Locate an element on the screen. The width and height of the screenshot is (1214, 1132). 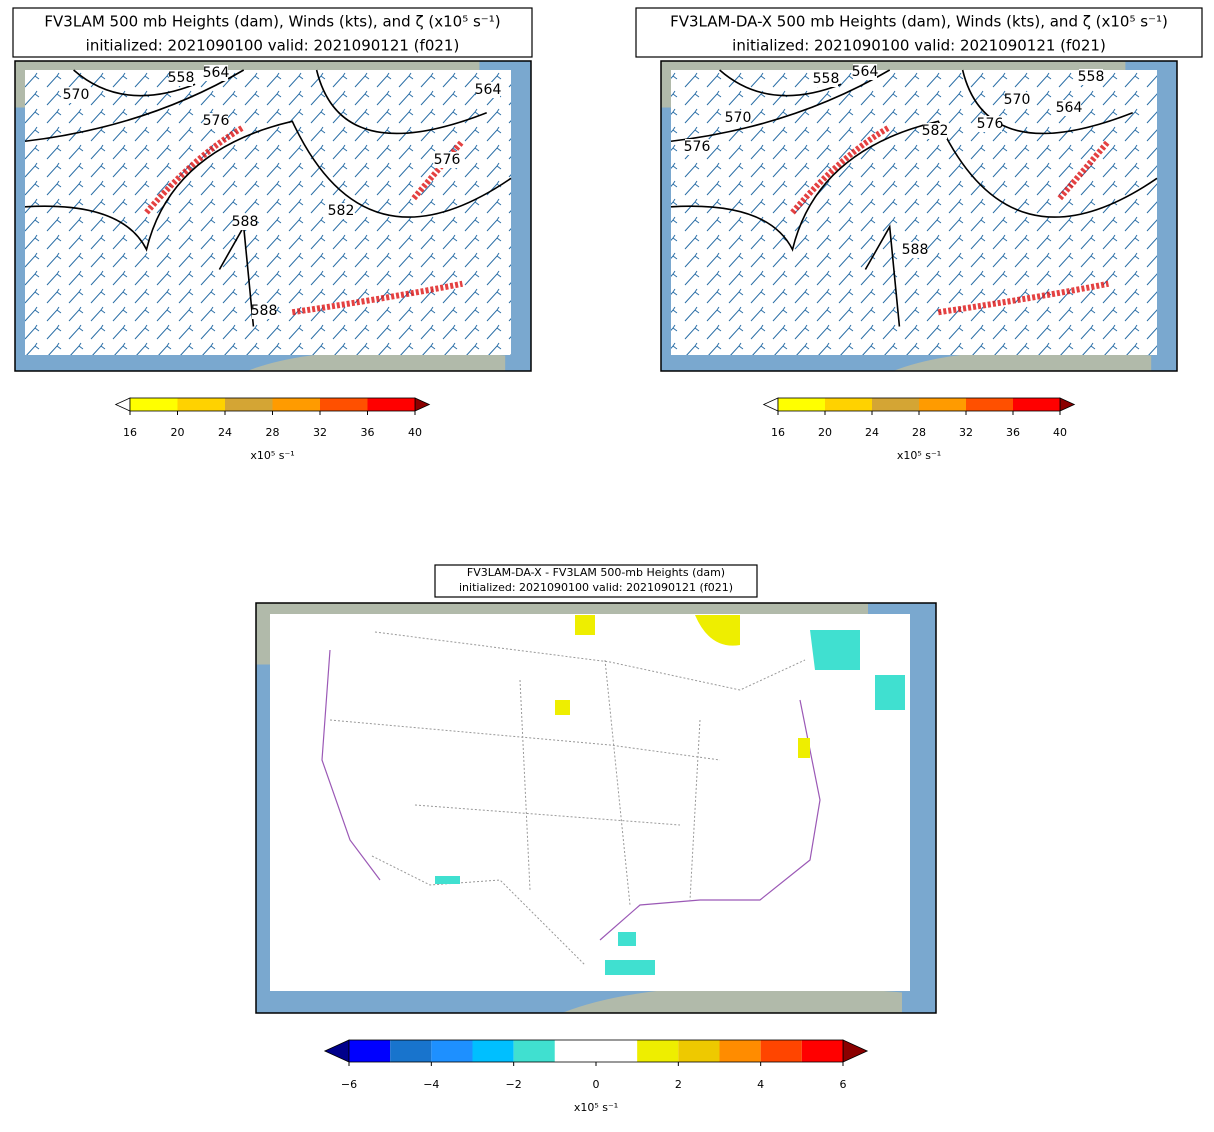
diff-positive is located at coordinates (682, 686).